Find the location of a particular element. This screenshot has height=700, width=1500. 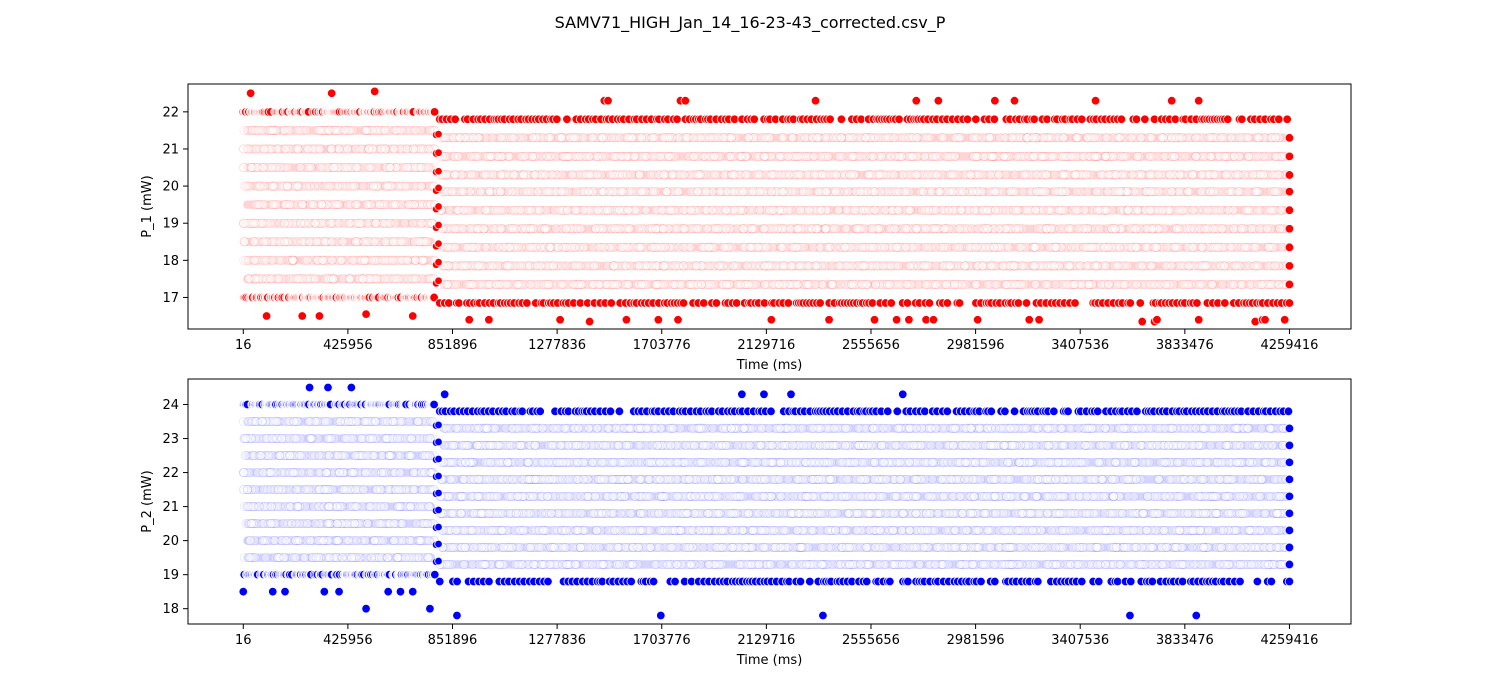

x-tick-label: 3833476 is located at coordinates (1185, 640).